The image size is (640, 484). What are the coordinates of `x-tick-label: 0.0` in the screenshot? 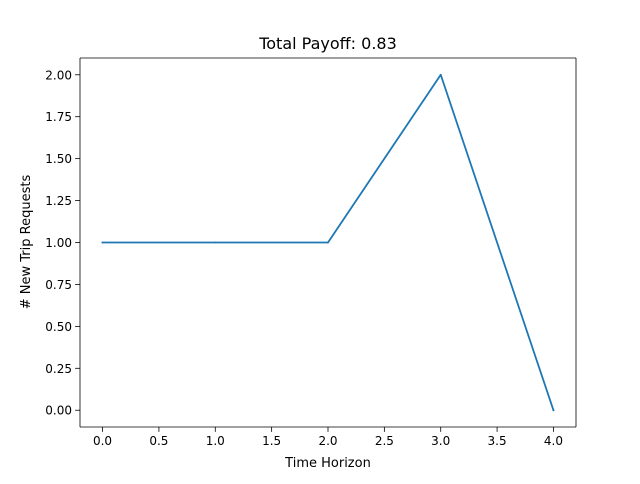 It's located at (102, 441).